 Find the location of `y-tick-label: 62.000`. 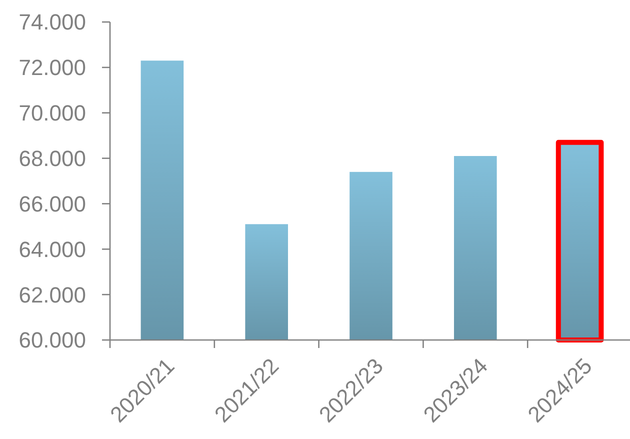

y-tick-label: 62.000 is located at coordinates (52, 295).